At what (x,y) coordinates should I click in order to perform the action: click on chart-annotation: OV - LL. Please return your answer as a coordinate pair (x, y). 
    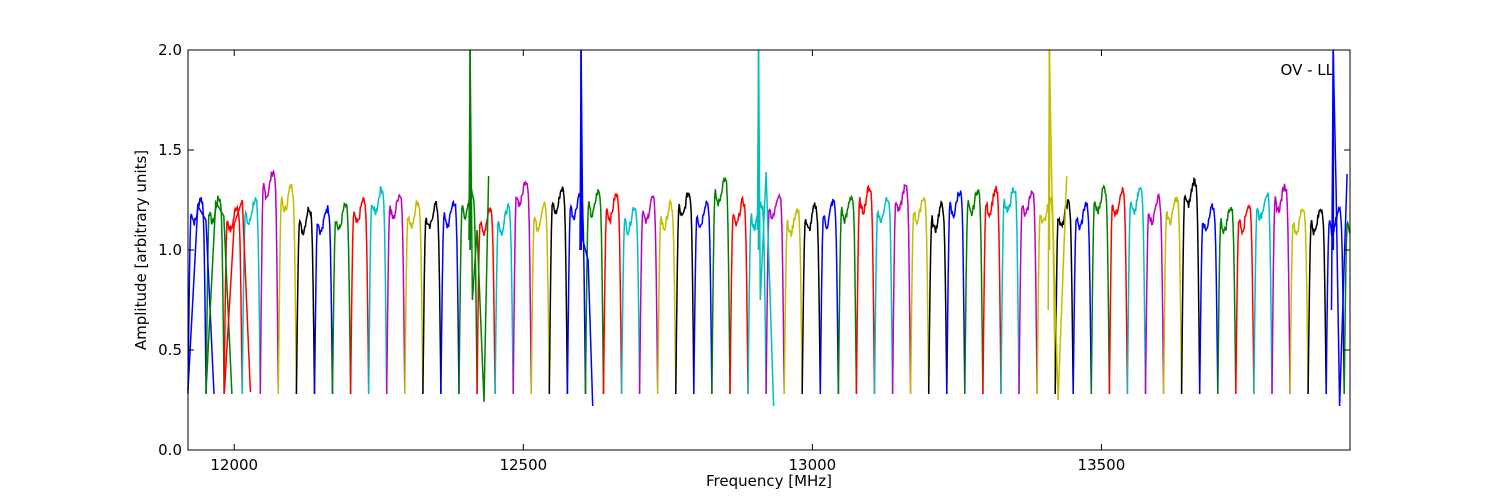
    Looking at the image, I should click on (1308, 70).